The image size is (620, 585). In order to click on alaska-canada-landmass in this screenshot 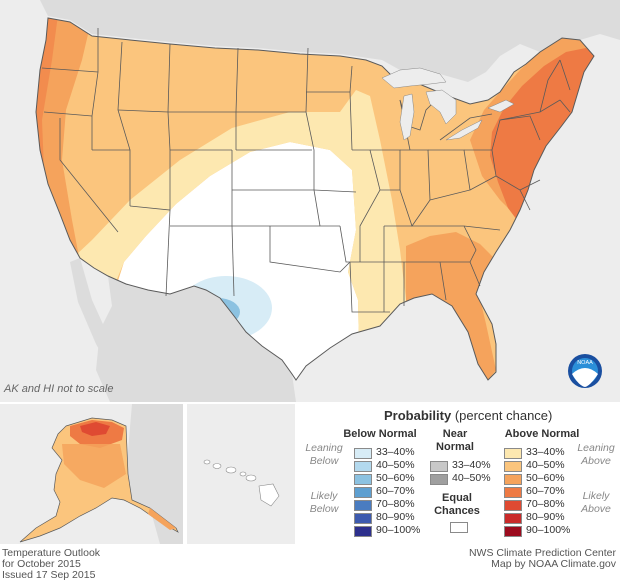, I will do `click(154, 474)`.